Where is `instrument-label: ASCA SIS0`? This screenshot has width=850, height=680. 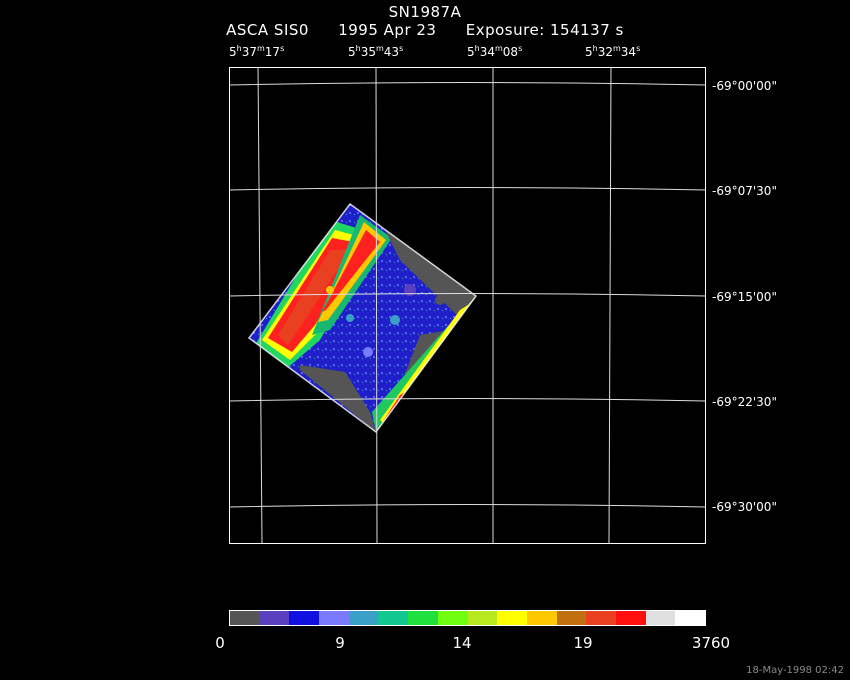
instrument-label: ASCA SIS0 is located at coordinates (267, 30).